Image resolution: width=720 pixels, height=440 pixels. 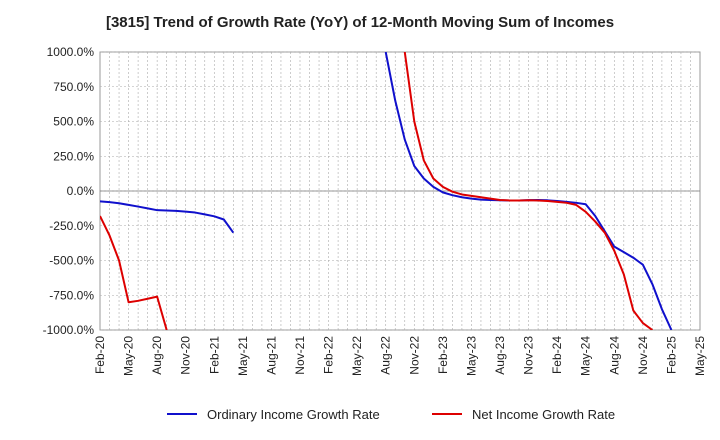 I want to click on x-tick-label: Feb-20, so click(x=100, y=355).